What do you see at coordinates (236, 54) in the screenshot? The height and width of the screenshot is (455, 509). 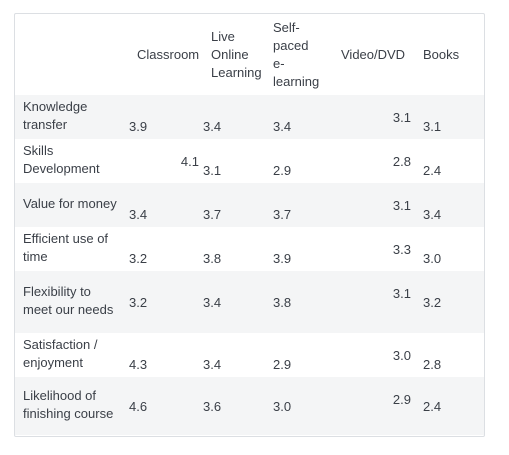 I see `column-header-live-online: Live Online Learning` at bounding box center [236, 54].